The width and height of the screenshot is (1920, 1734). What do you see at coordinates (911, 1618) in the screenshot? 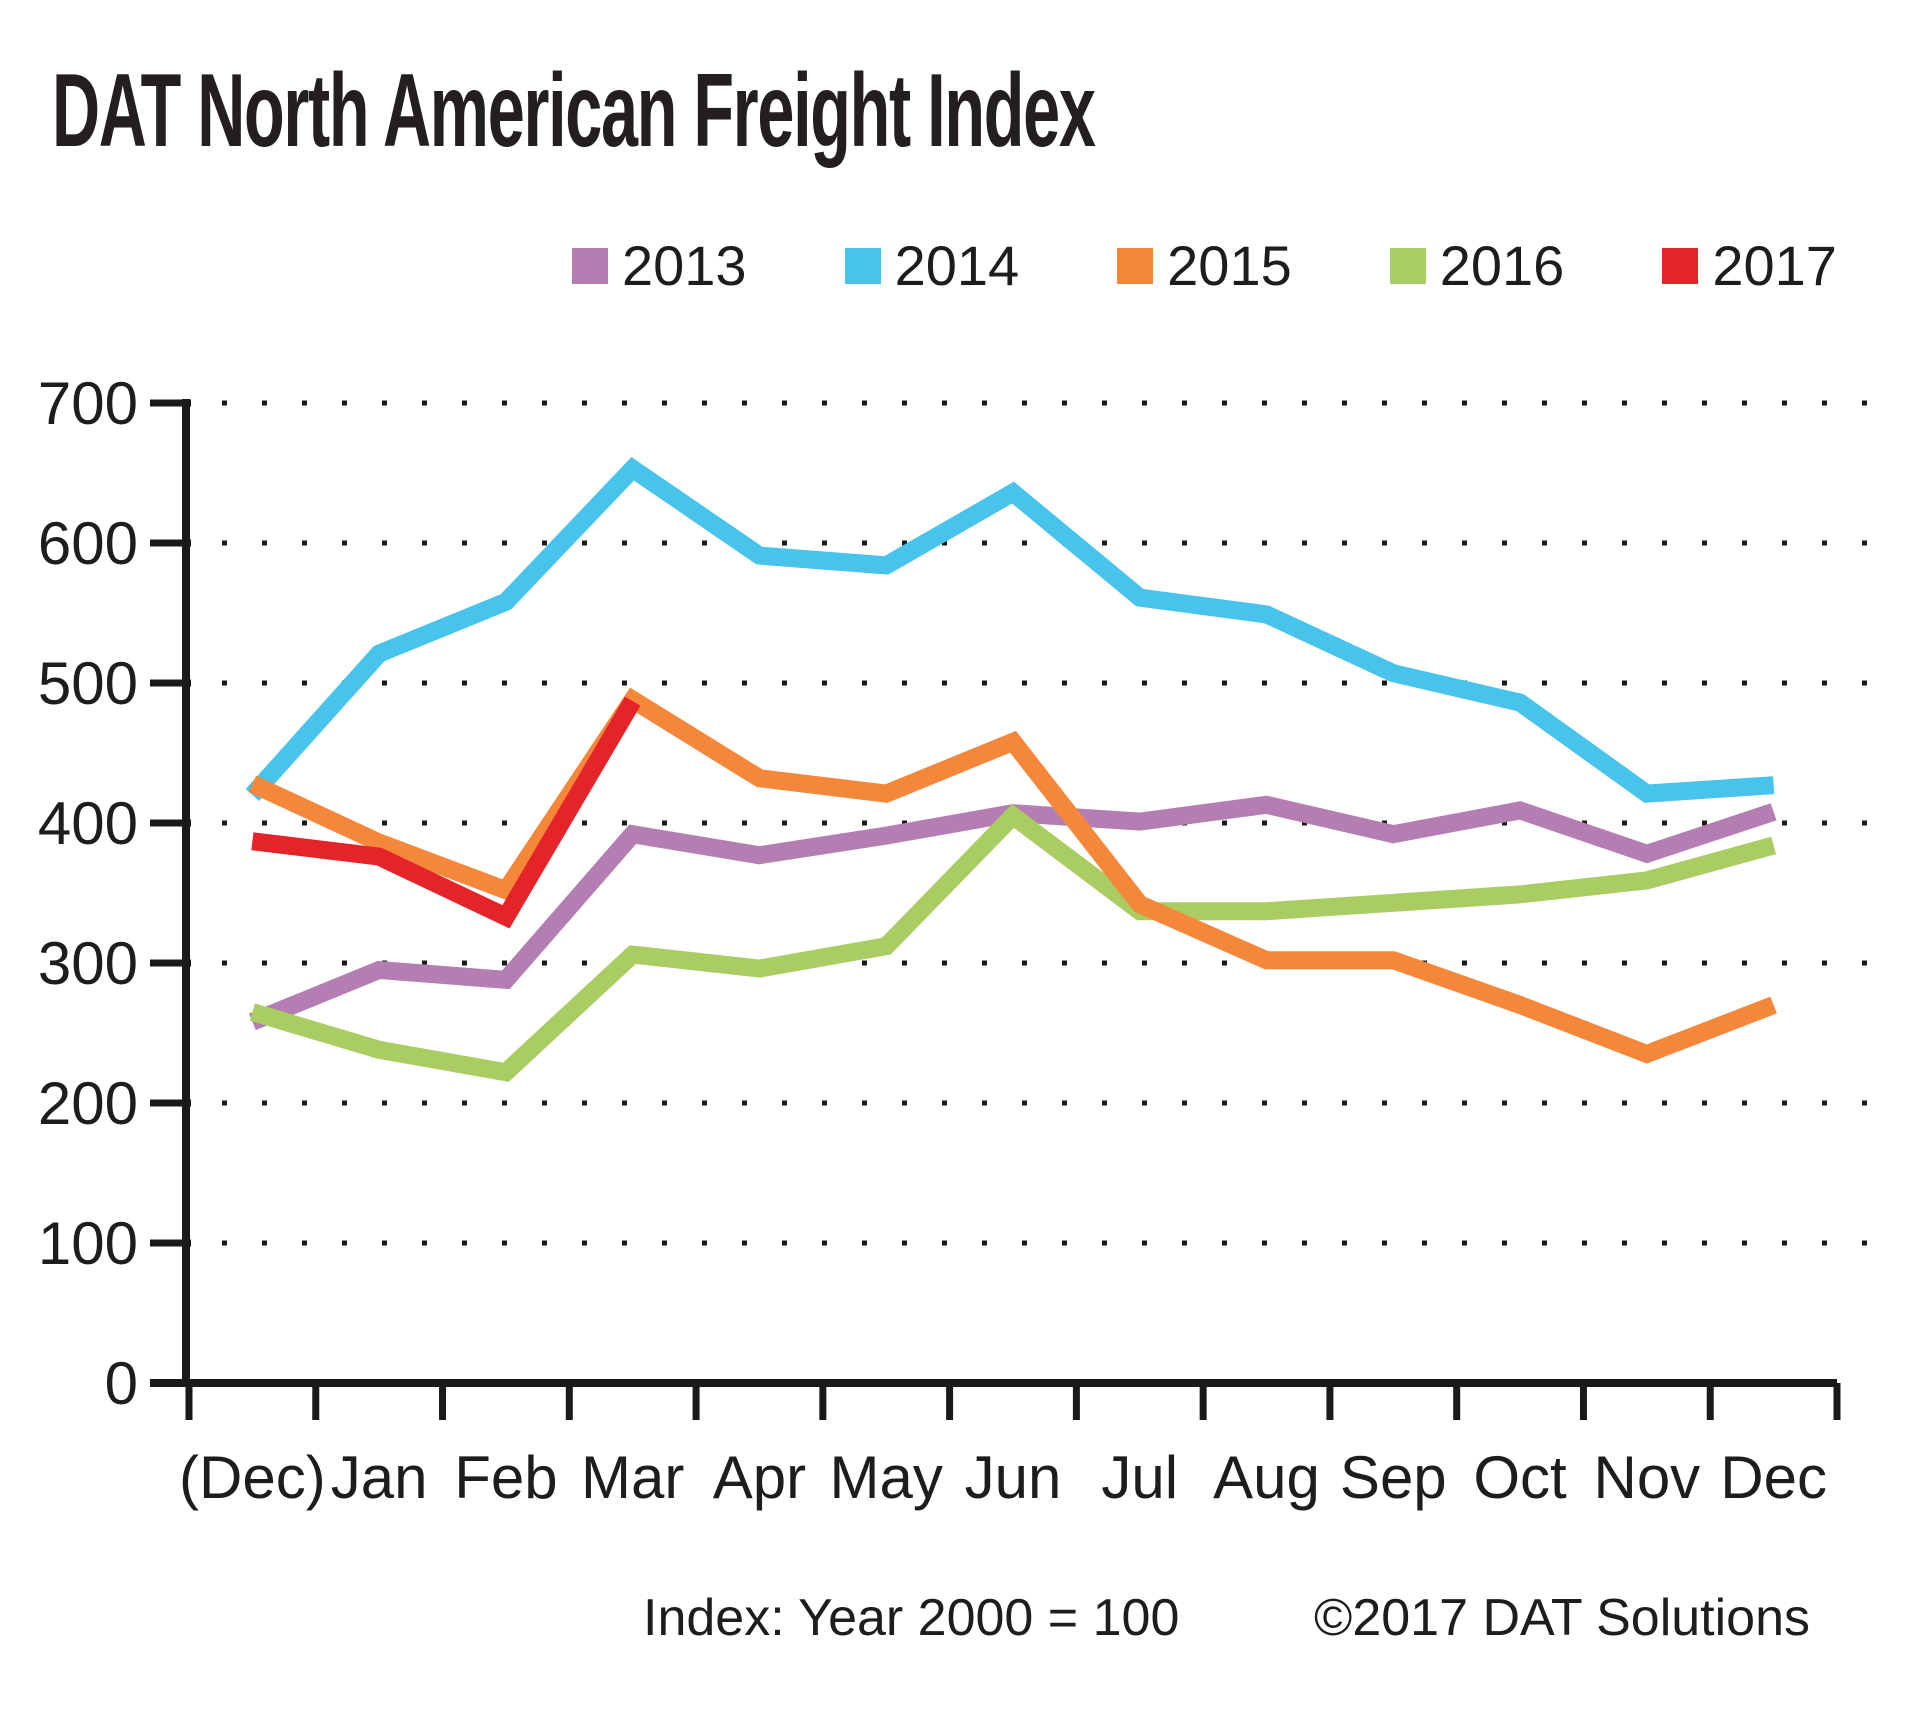
I see `footer-index-note: Index: Year 2000 = 100` at bounding box center [911, 1618].